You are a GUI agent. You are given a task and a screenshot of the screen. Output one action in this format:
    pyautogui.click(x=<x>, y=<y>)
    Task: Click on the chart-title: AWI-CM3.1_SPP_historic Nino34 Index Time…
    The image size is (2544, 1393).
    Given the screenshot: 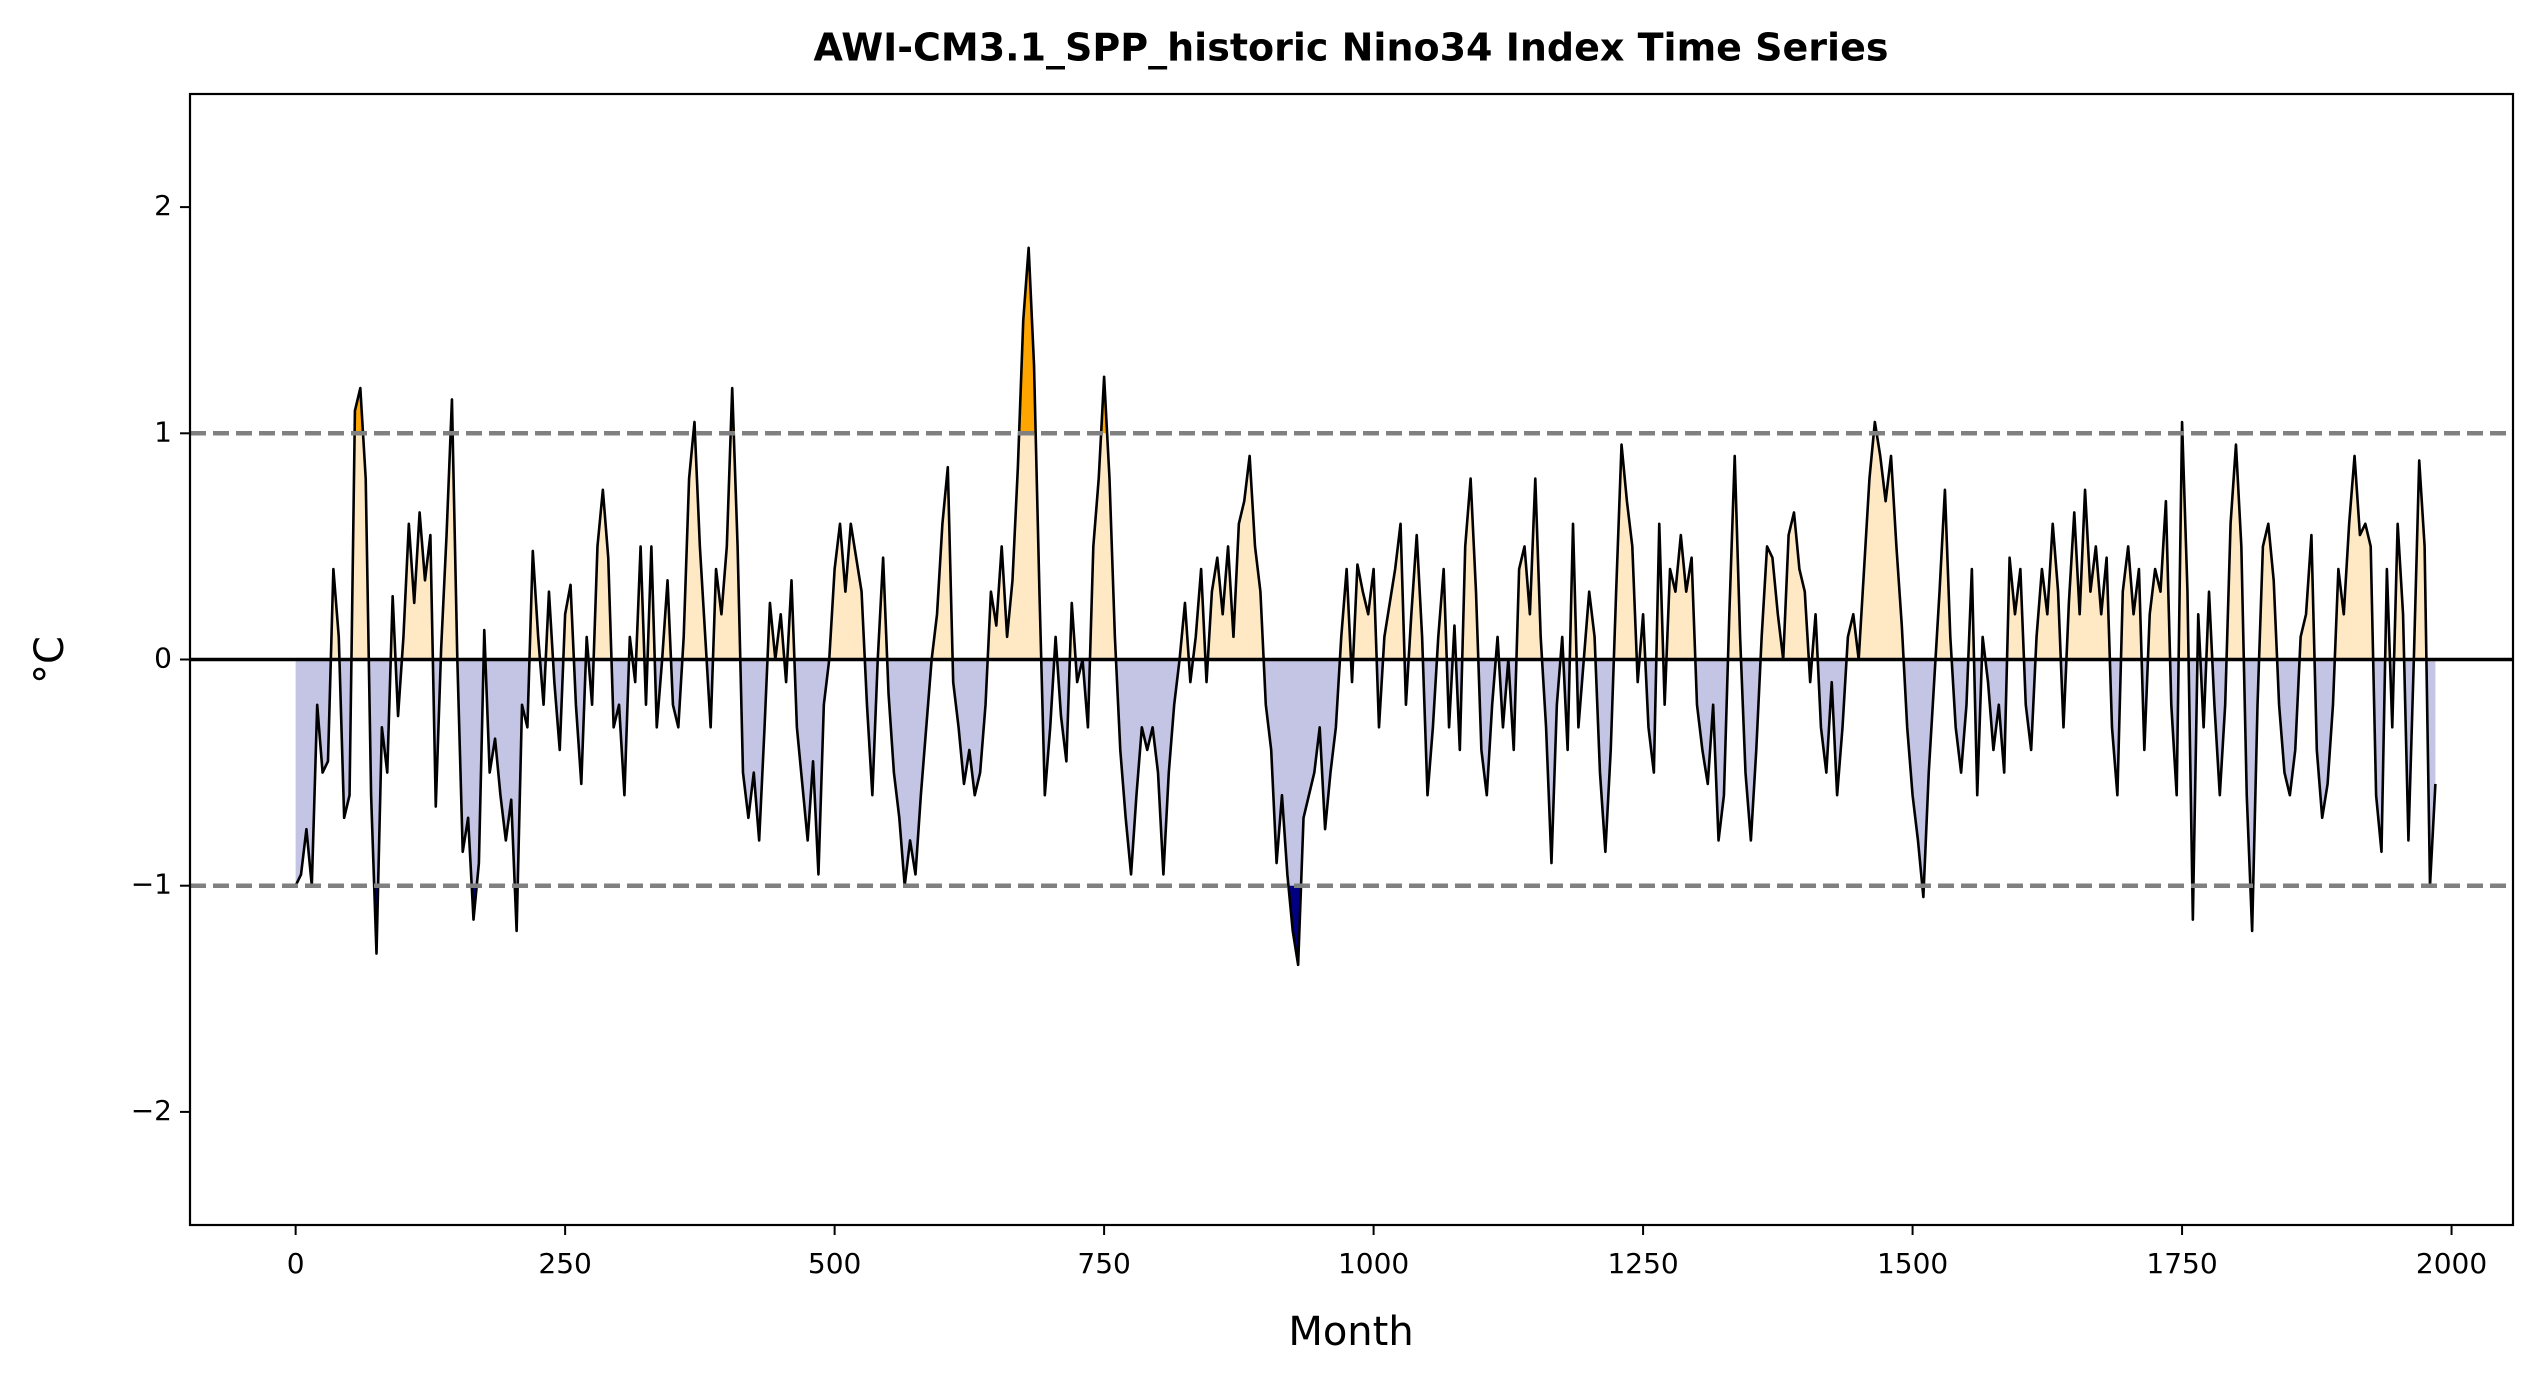 What is the action you would take?
    pyautogui.click(x=1351, y=48)
    